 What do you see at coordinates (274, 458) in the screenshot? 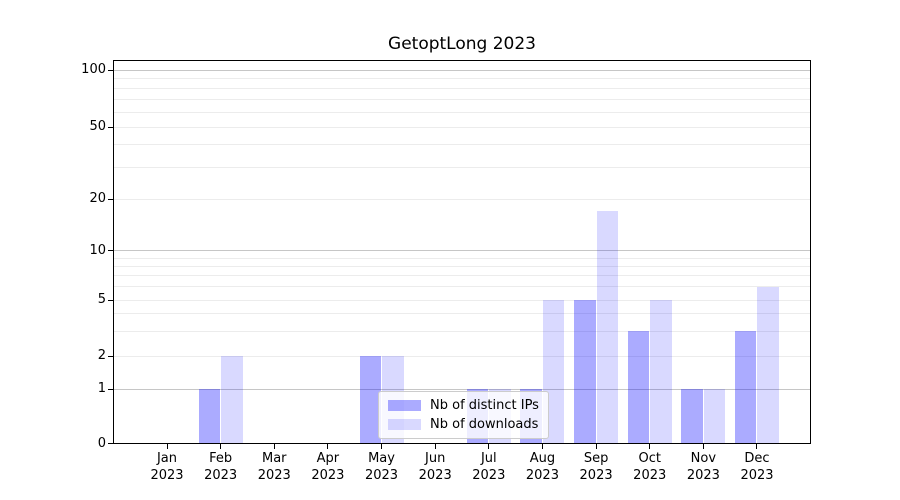
I see `x-tick-month: Mar` at bounding box center [274, 458].